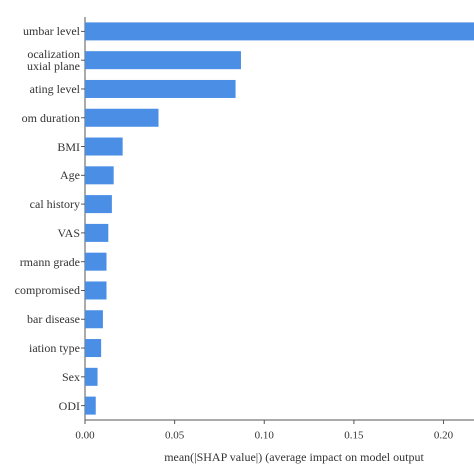  I want to click on y-tick-label: rmann grade, so click(49, 261).